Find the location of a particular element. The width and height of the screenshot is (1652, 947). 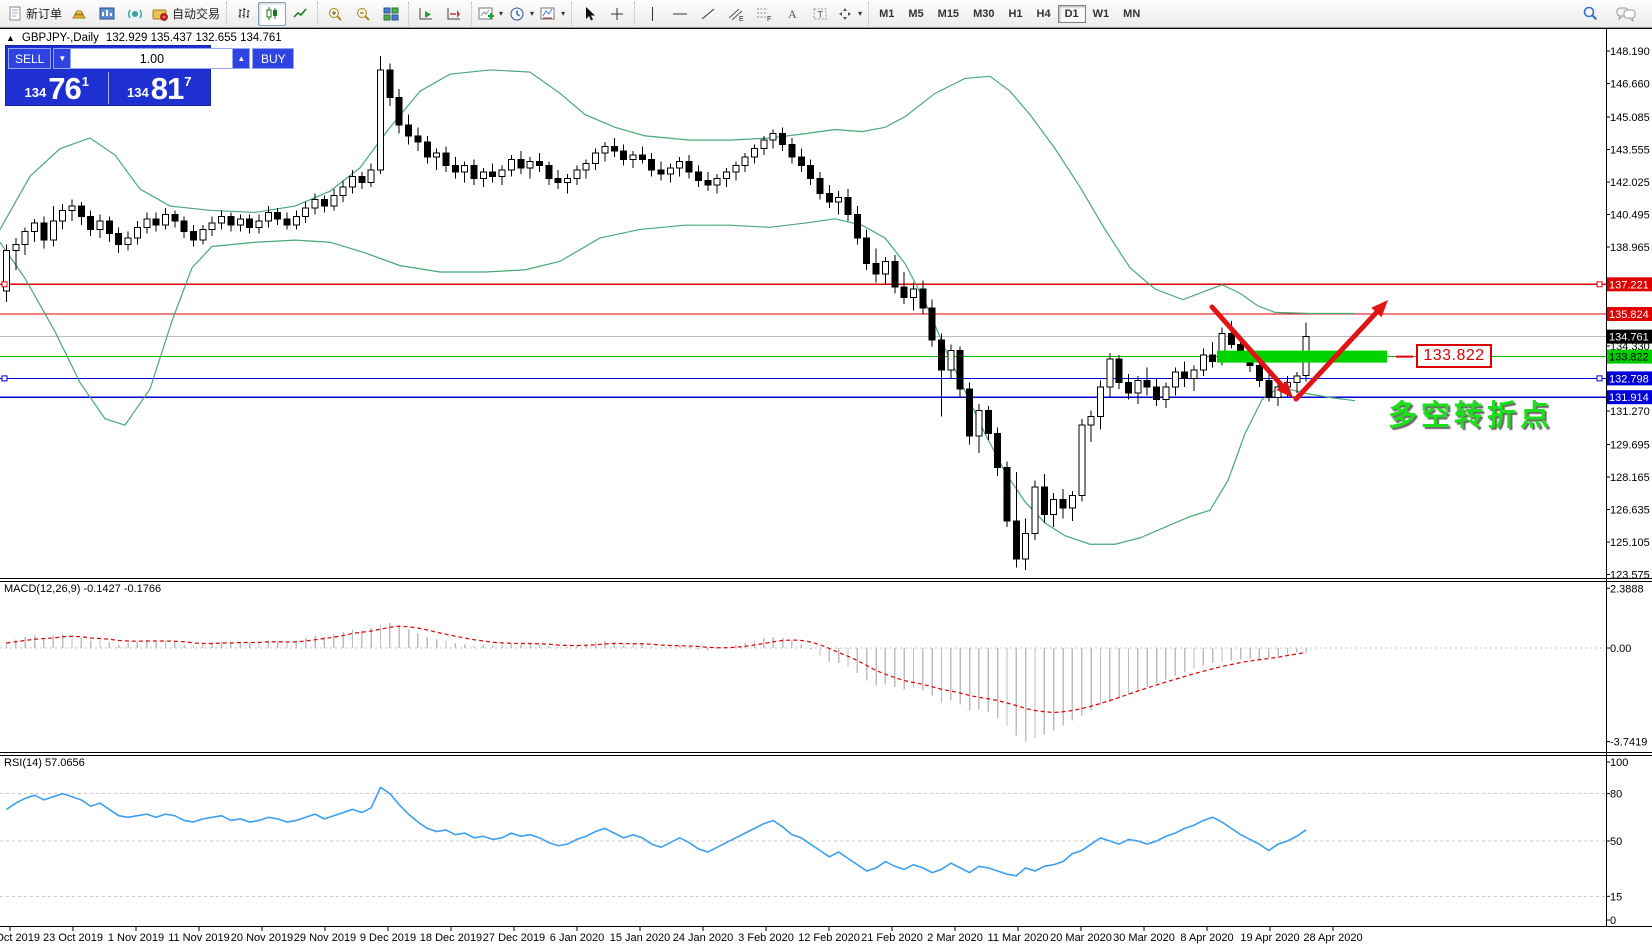

collapse-icon: ▲ is located at coordinates (10, 38).